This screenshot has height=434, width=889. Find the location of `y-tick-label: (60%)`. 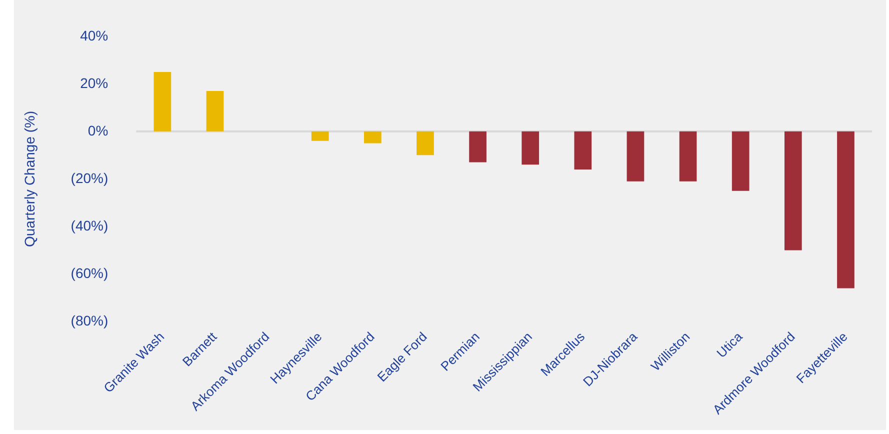

y-tick-label: (60%) is located at coordinates (89, 272).